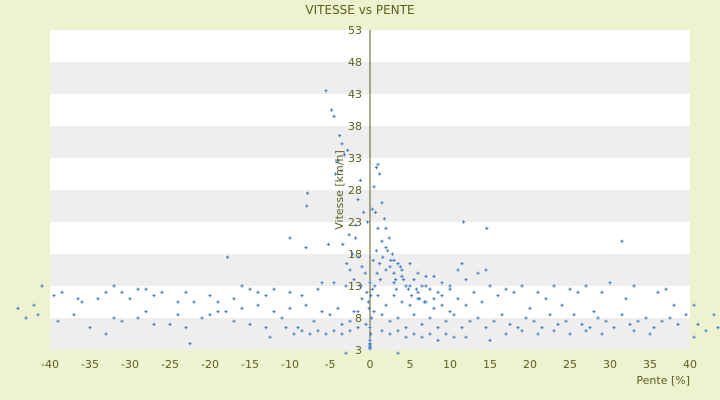 This screenshot has width=720, height=400. Describe the element at coordinates (290, 364) in the screenshot. I see `x-tick-label: -10` at that location.